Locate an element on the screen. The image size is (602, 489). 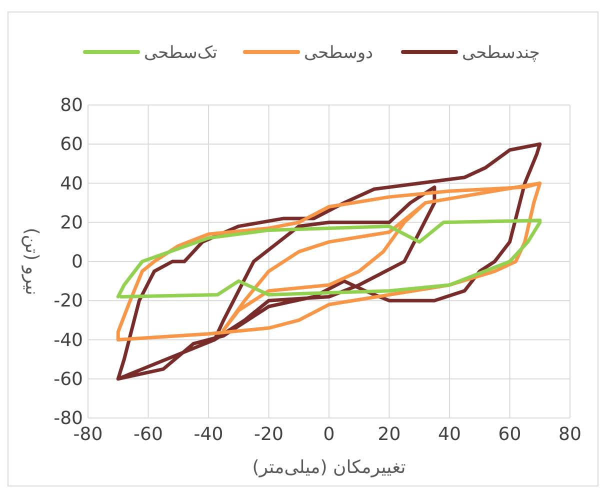
y-tick-label: 40 is located at coordinates (71, 183).